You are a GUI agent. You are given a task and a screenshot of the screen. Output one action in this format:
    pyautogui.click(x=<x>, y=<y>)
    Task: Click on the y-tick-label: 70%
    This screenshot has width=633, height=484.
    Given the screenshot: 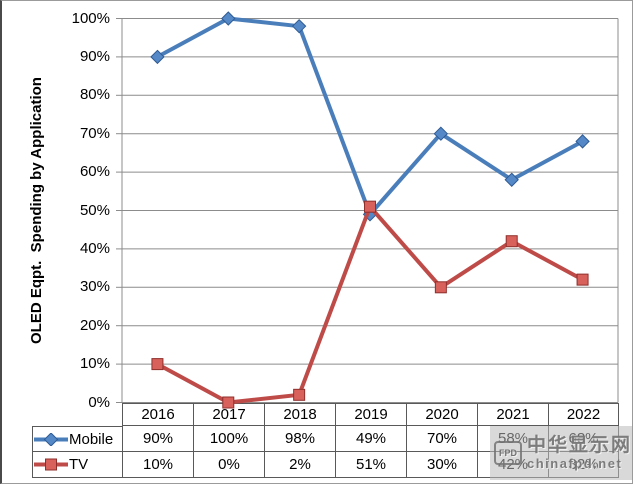 What is the action you would take?
    pyautogui.click(x=94, y=133)
    